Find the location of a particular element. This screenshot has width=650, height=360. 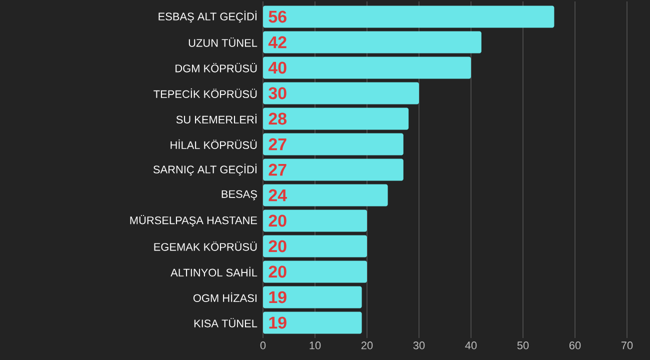

x-tick-label: 60 is located at coordinates (575, 346).